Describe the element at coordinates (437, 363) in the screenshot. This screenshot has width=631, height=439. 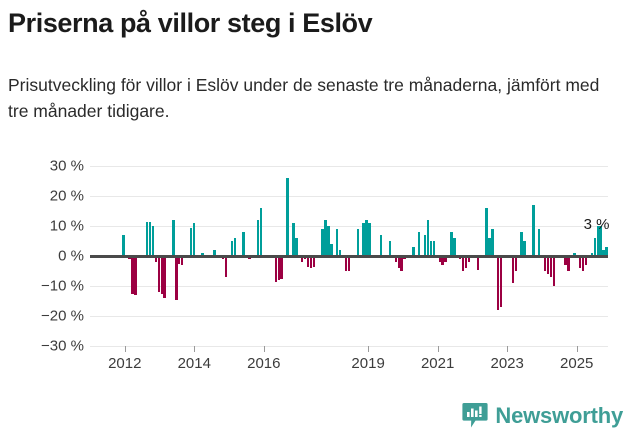
I see `x-axis-tick-label: 2021` at that location.